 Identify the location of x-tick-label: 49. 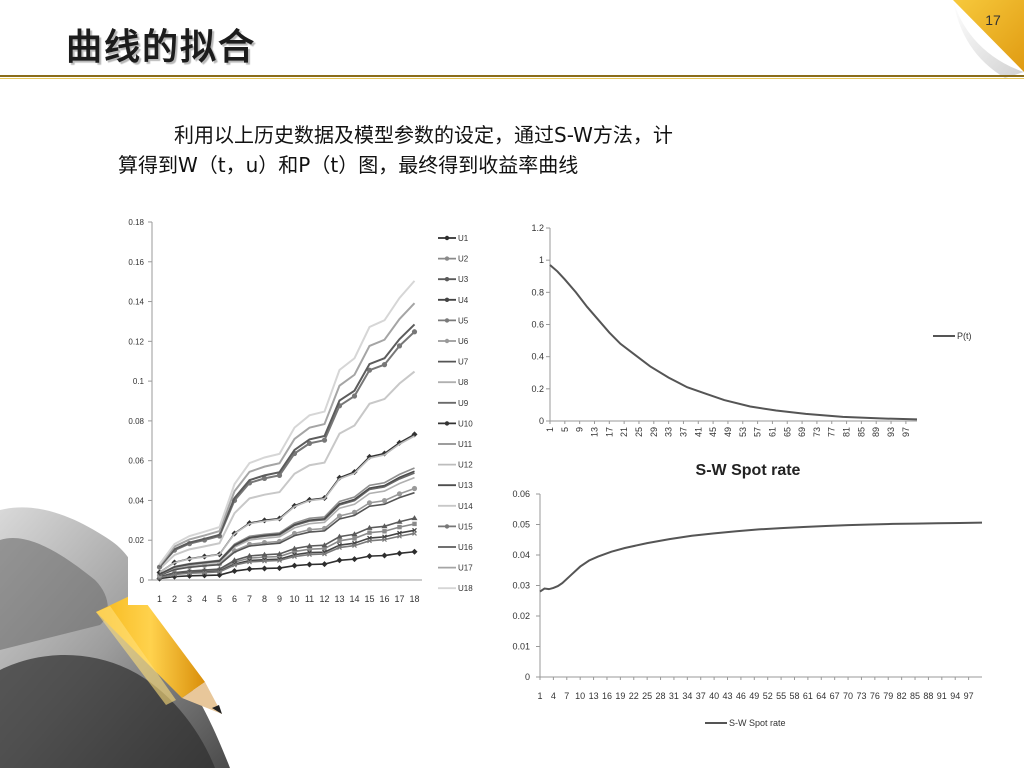
(728, 432).